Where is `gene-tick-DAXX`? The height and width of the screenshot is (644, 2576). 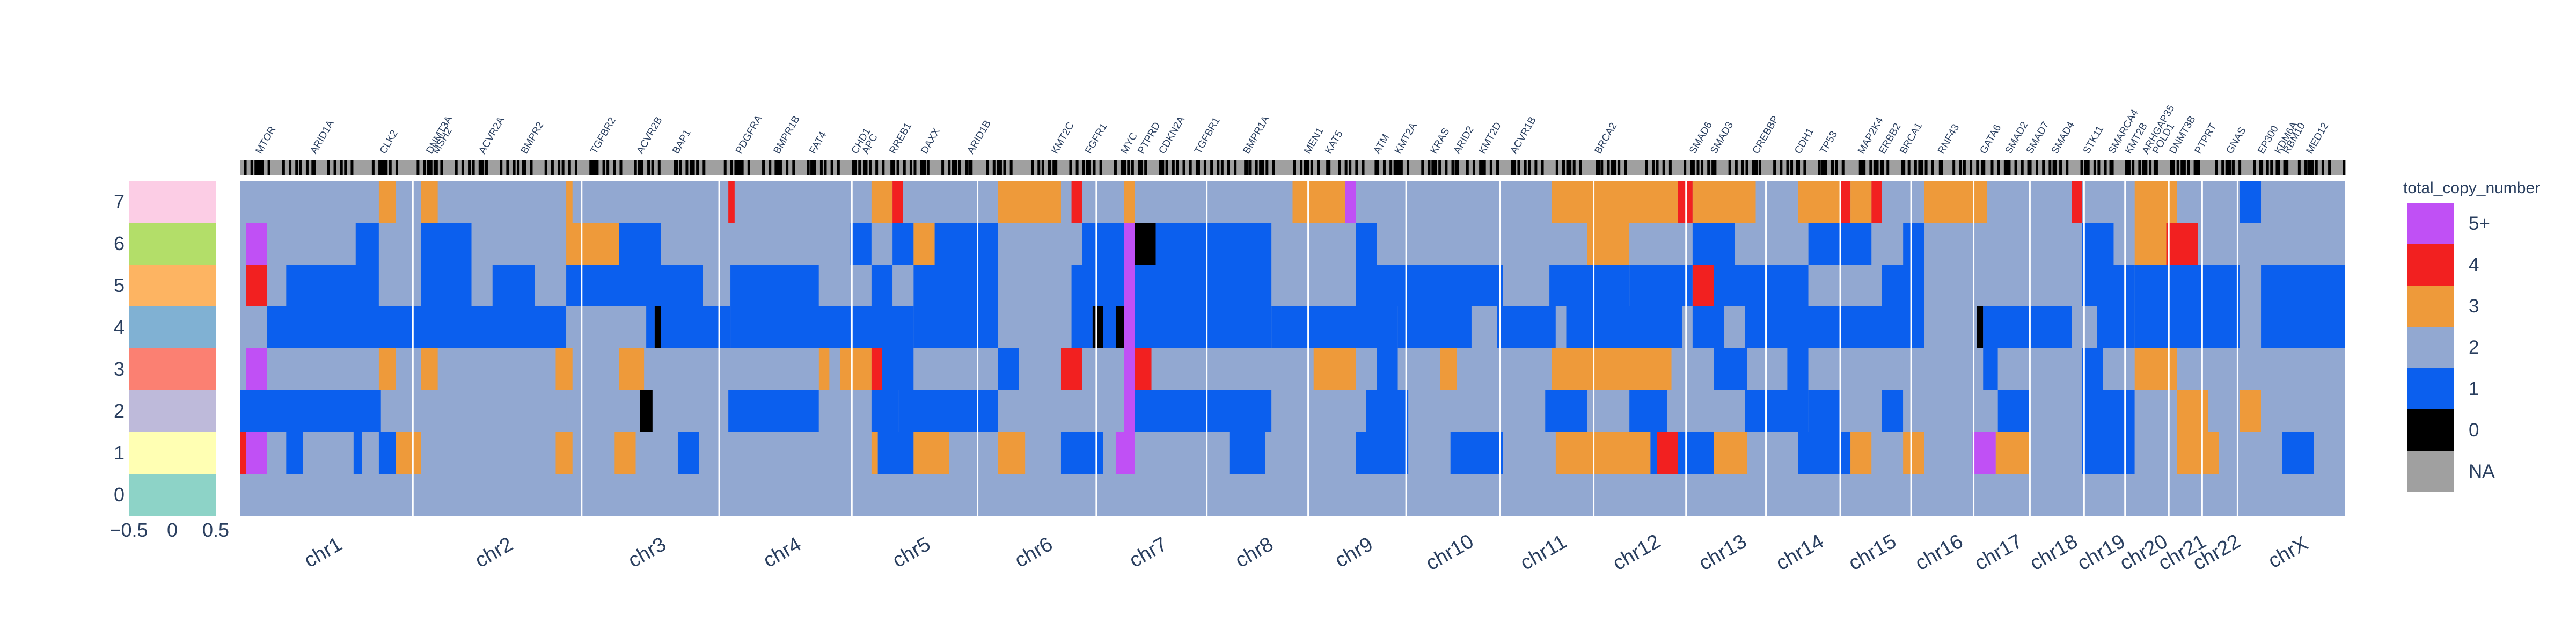
gene-tick-DAXX is located at coordinates (923, 167).